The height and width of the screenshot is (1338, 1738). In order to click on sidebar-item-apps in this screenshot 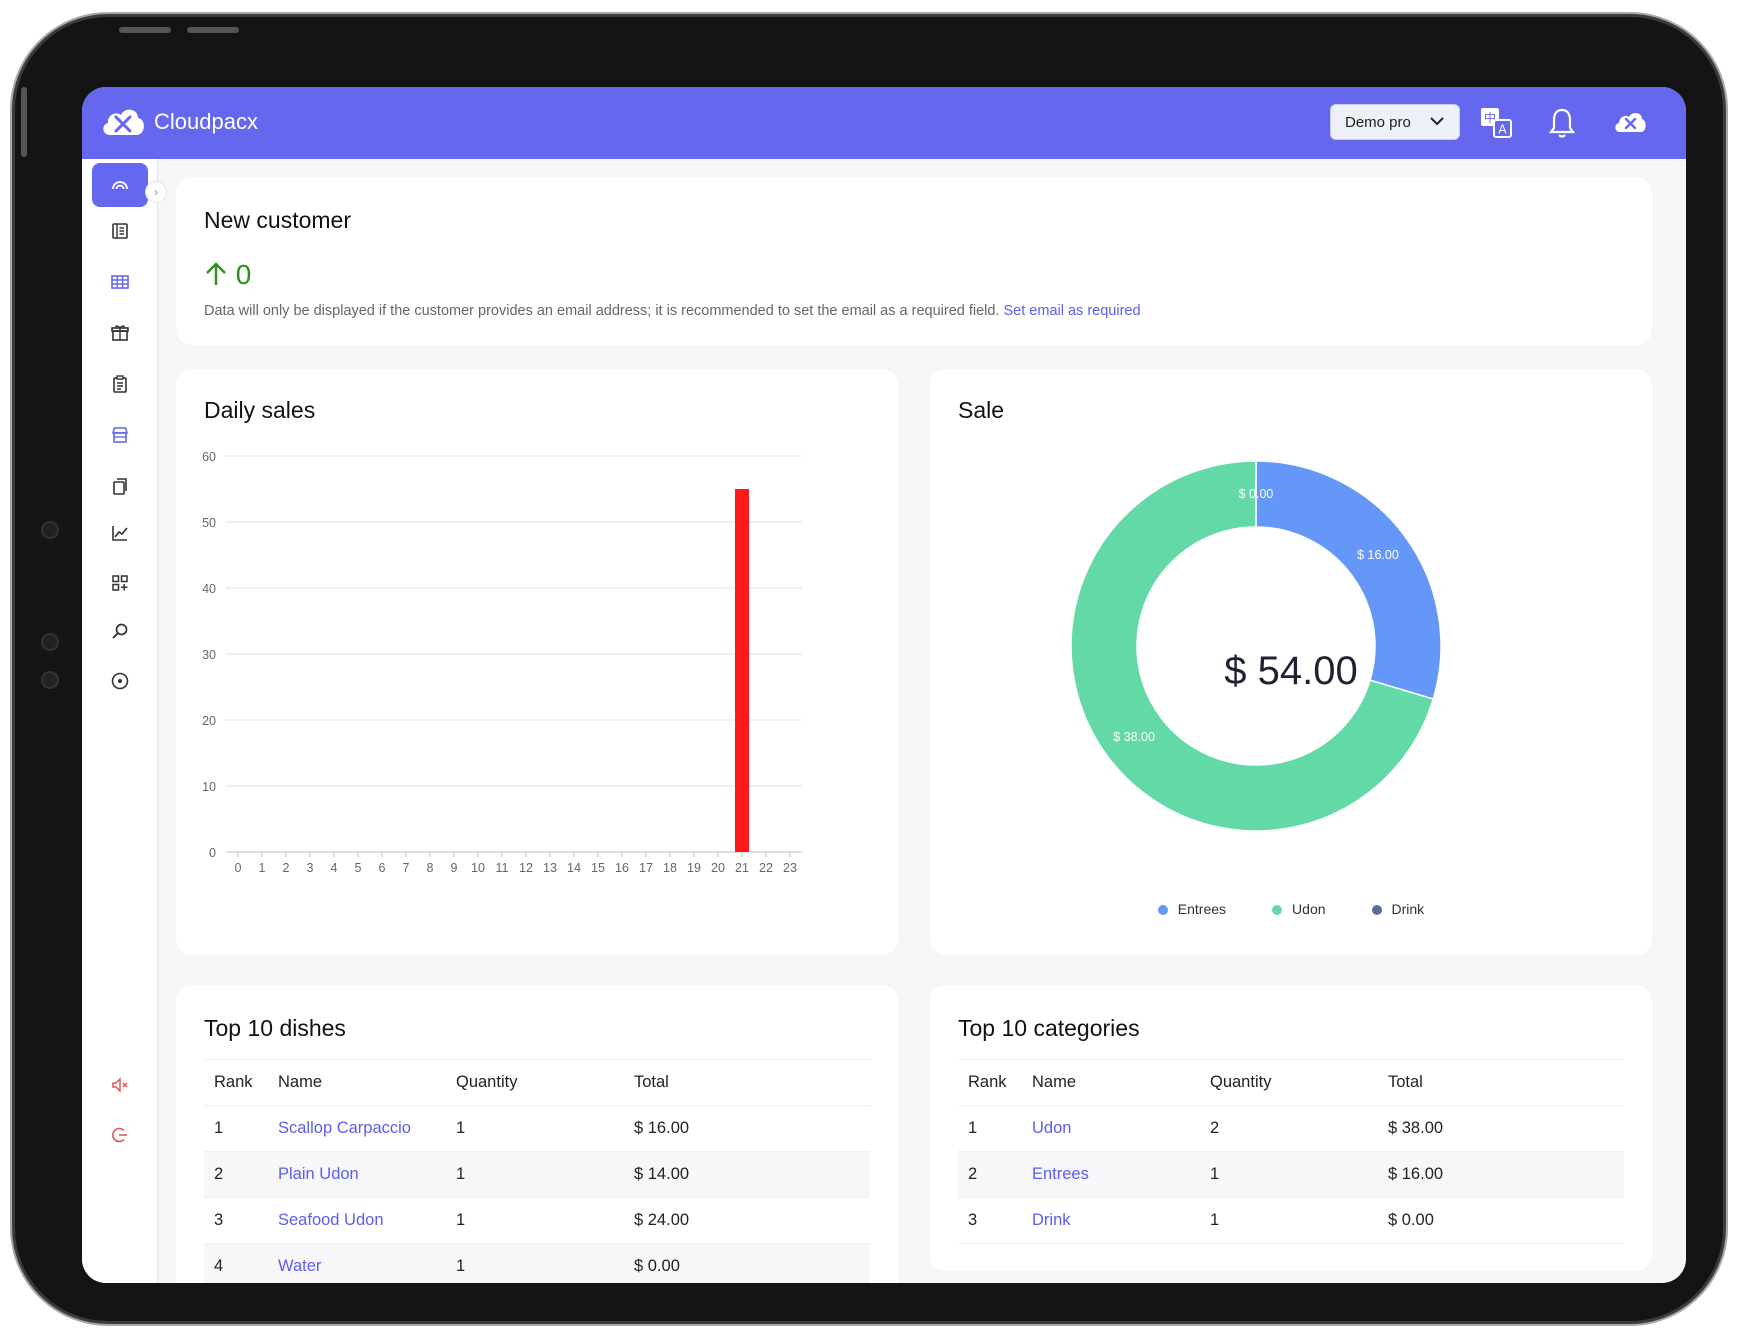, I will do `click(120, 583)`.